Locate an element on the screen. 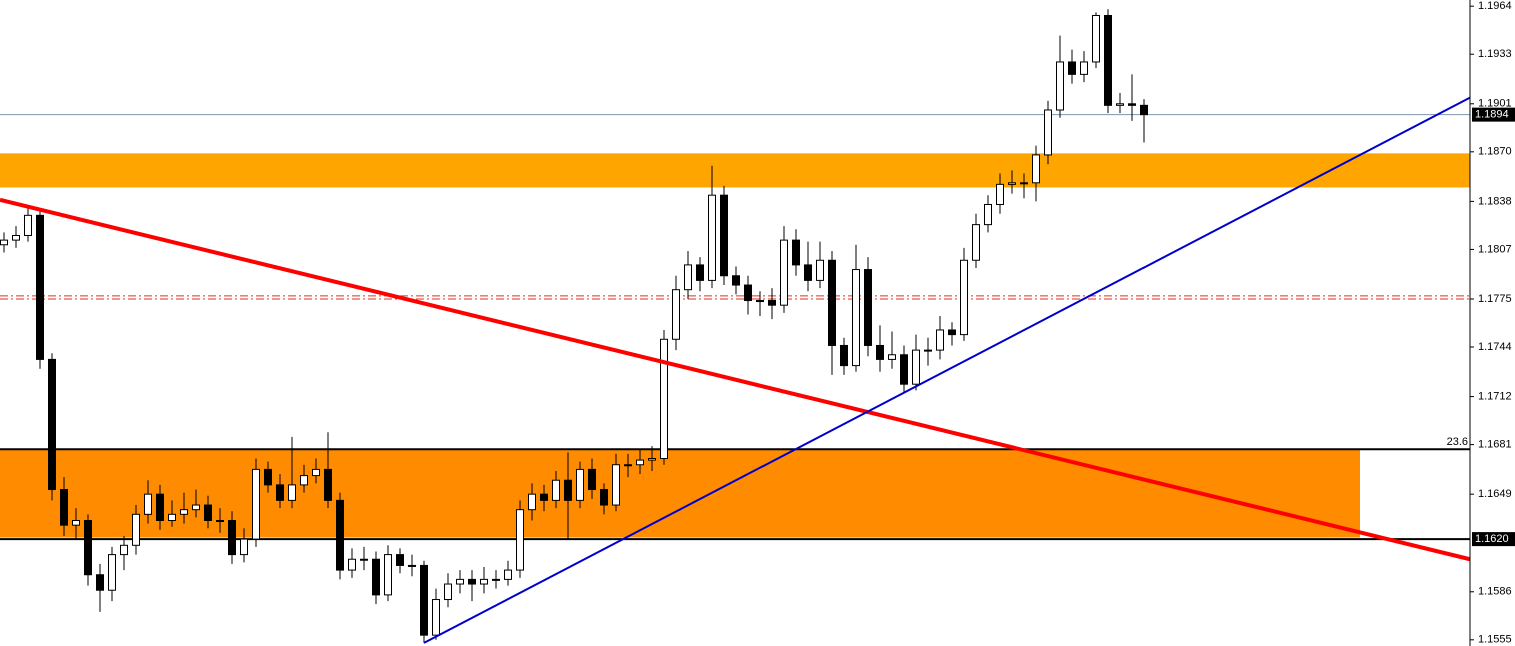  y-tick-label: 1.1586 is located at coordinates (1495, 592).